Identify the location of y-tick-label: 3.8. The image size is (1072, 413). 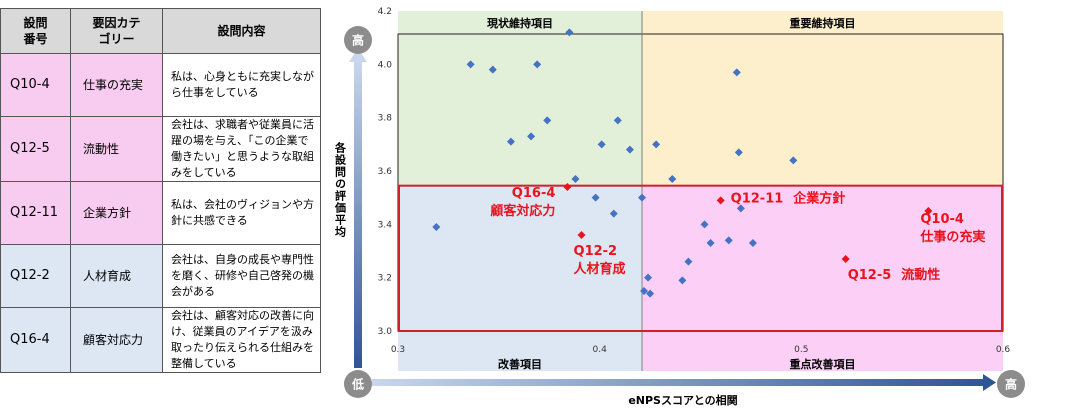
(385, 119).